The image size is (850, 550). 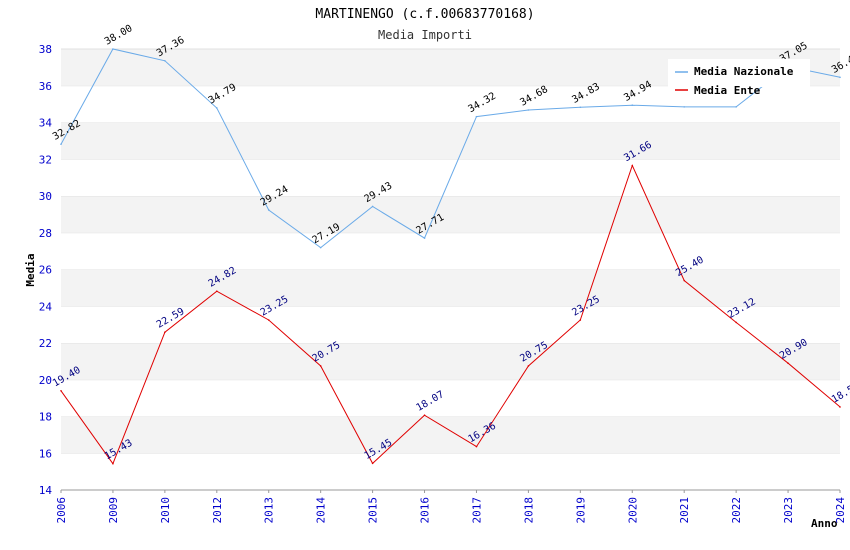 What do you see at coordinates (321, 510) in the screenshot?
I see `x-tick-label: 2014` at bounding box center [321, 510].